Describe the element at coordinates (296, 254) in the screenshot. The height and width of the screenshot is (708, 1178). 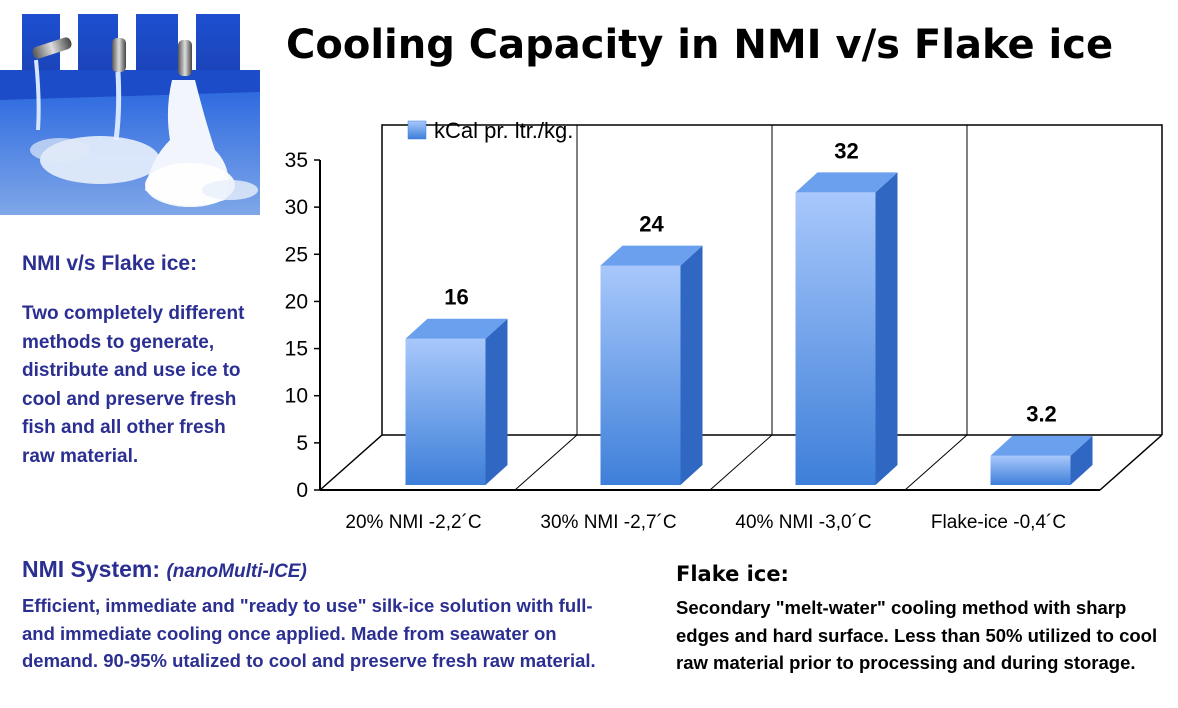
I see `y-tick-label: 25` at that location.